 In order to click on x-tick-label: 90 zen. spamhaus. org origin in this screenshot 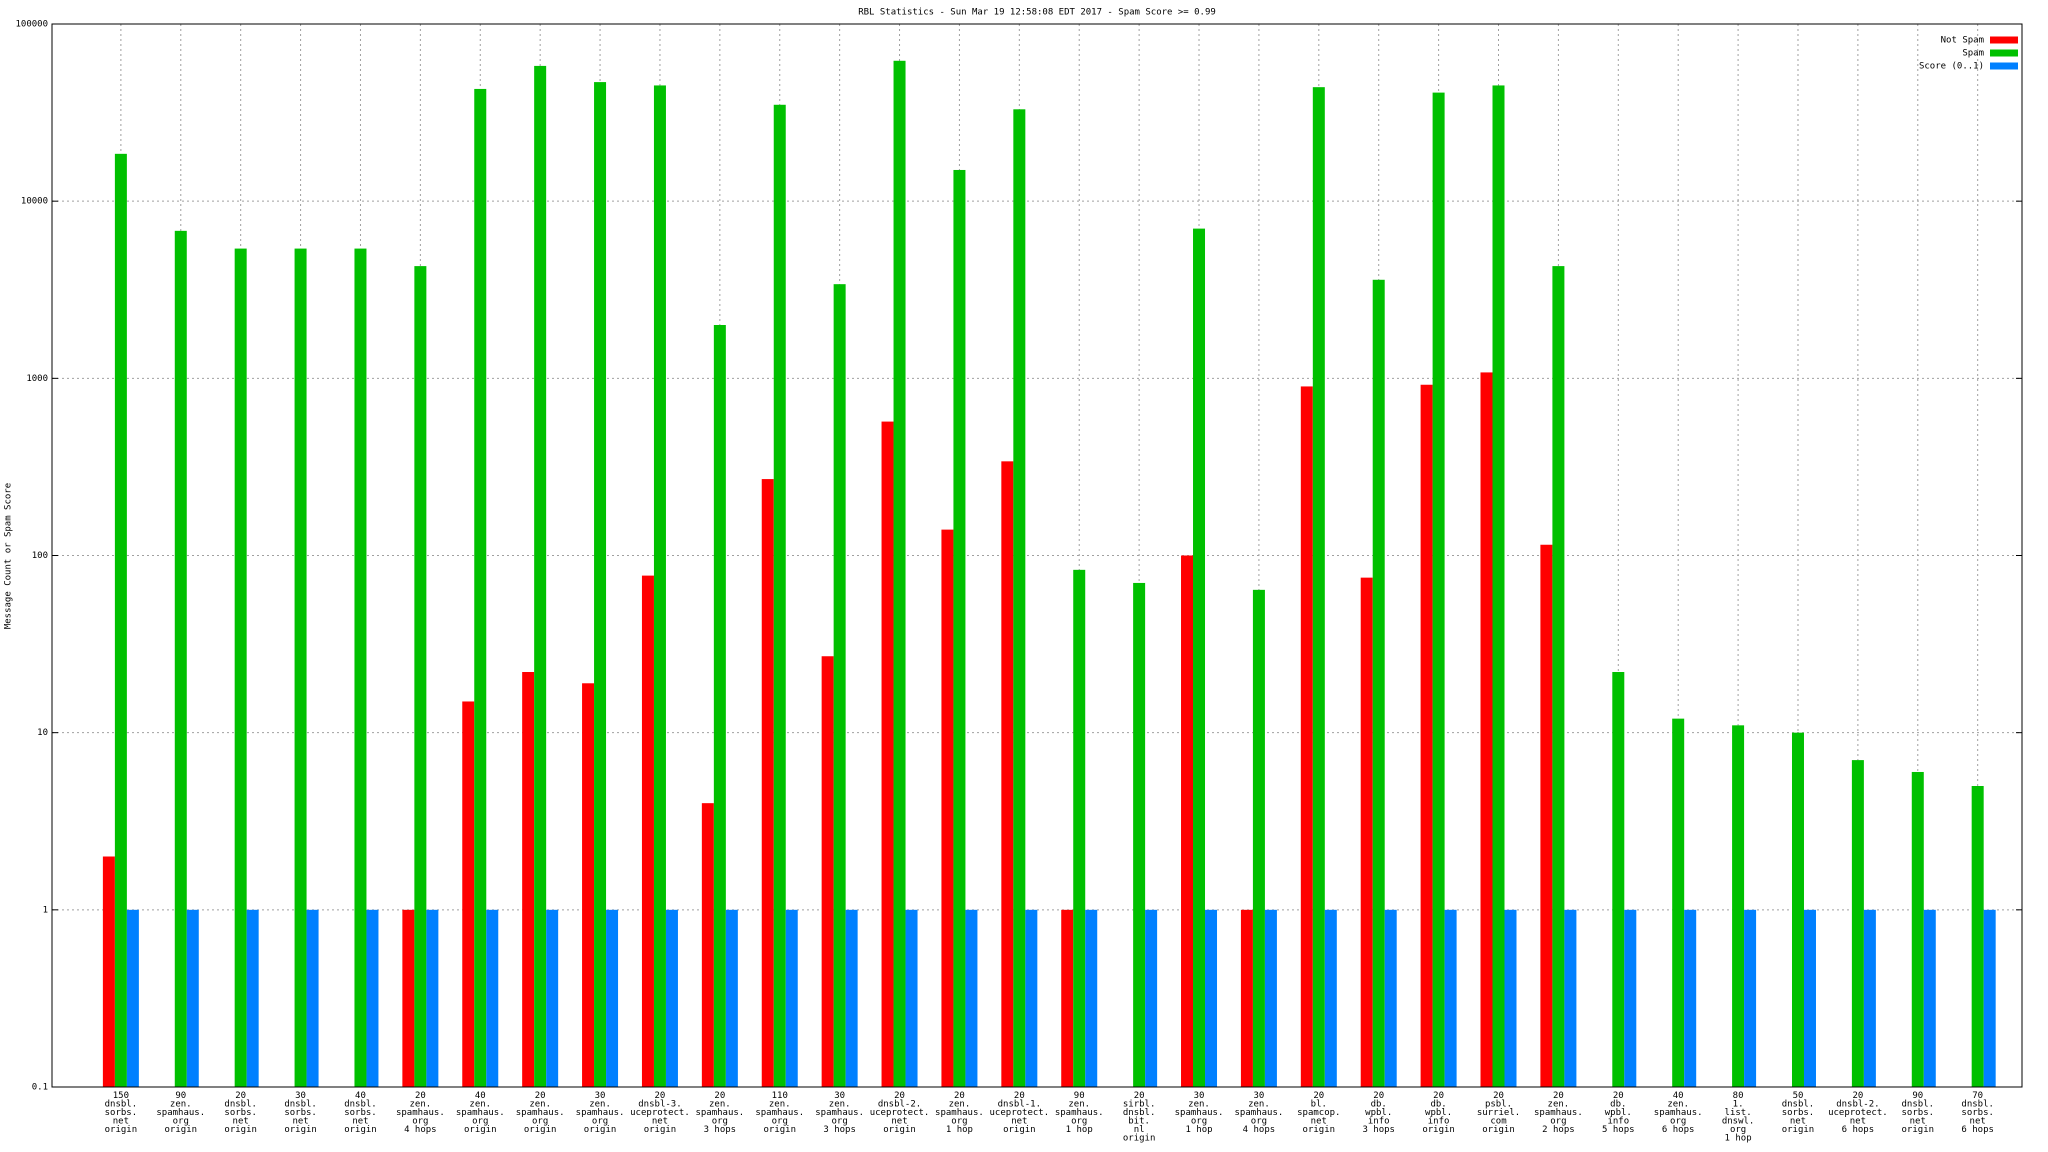, I will do `click(180, 1113)`.